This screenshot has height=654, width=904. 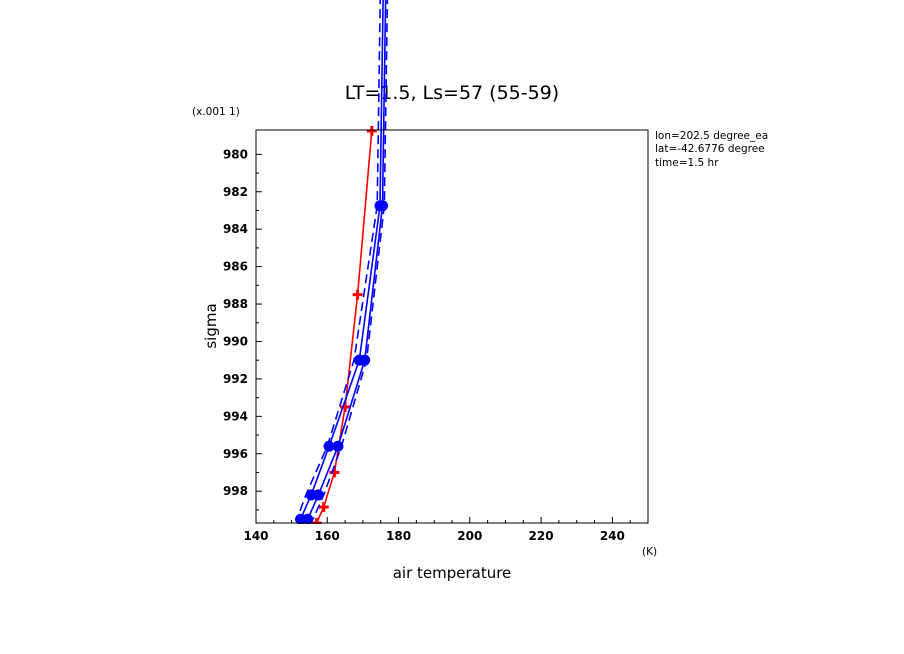 What do you see at coordinates (235, 267) in the screenshot?
I see `y-tick-label: 986` at bounding box center [235, 267].